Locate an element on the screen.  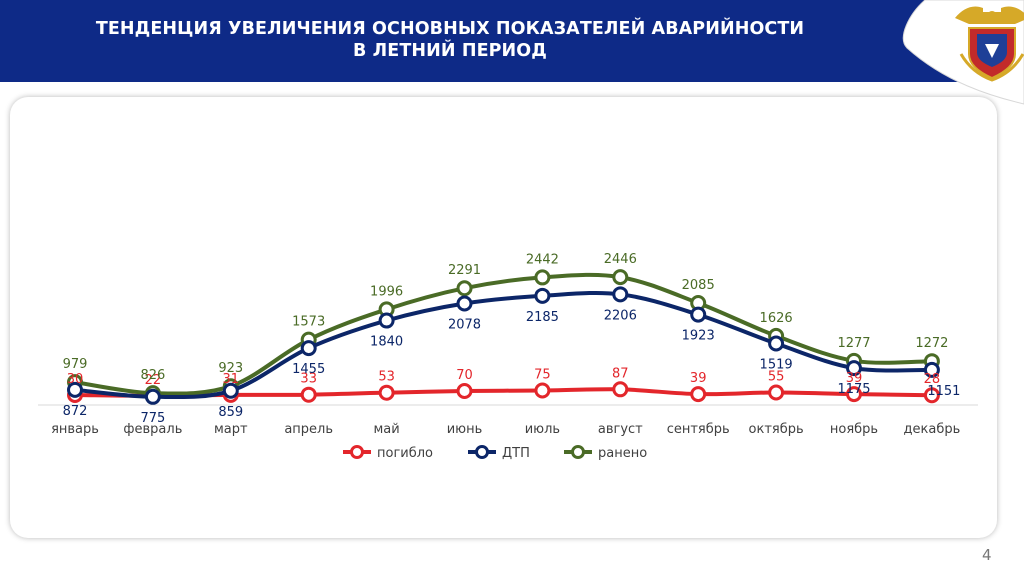
x-tick-label: апрель is located at coordinates (308, 429).